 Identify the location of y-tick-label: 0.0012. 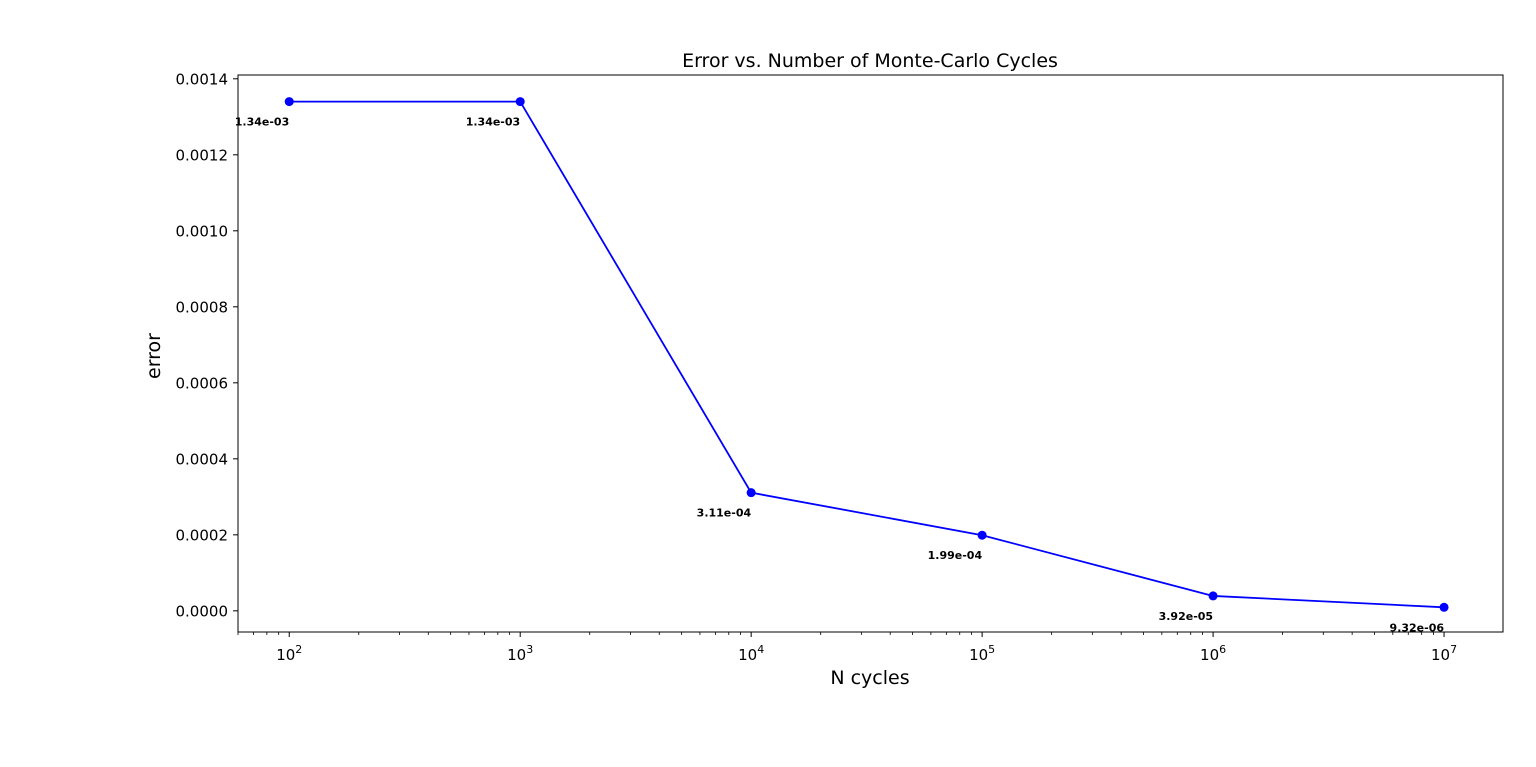
(202, 155).